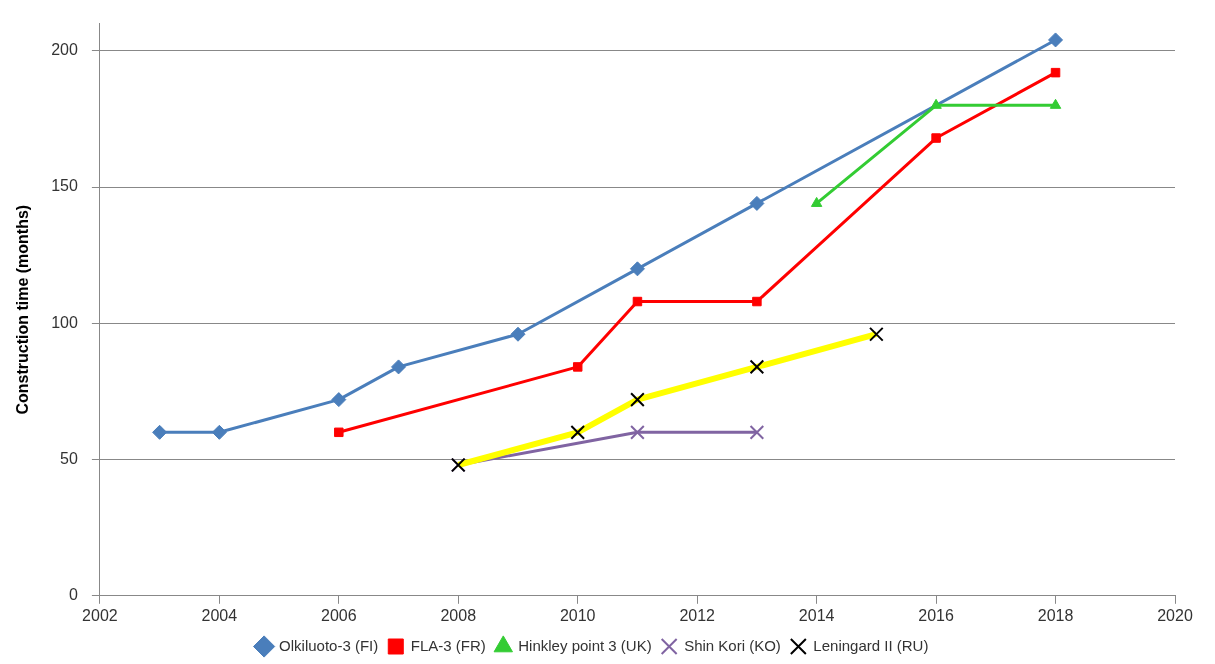  Describe the element at coordinates (458, 615) in the screenshot. I see `x-tick-label: 2008` at that location.